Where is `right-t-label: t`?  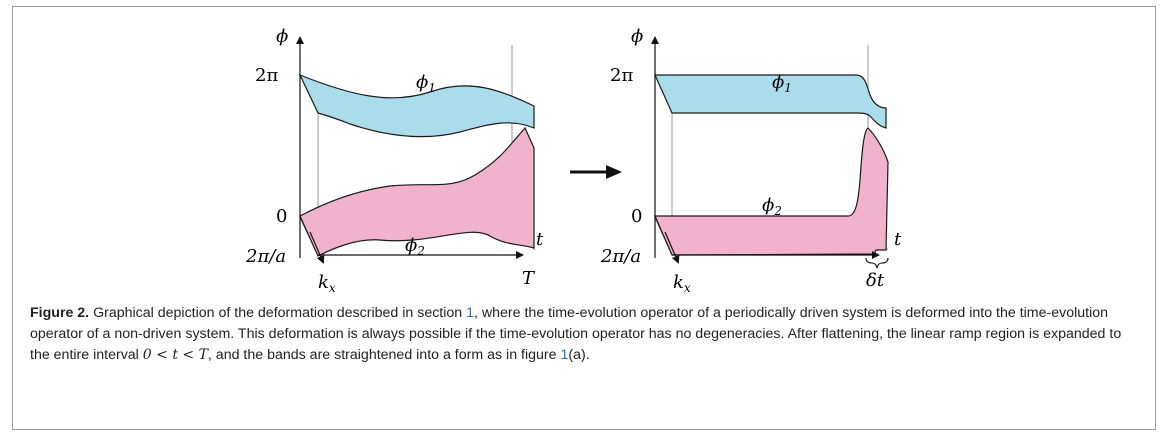 right-t-label: t is located at coordinates (898, 239).